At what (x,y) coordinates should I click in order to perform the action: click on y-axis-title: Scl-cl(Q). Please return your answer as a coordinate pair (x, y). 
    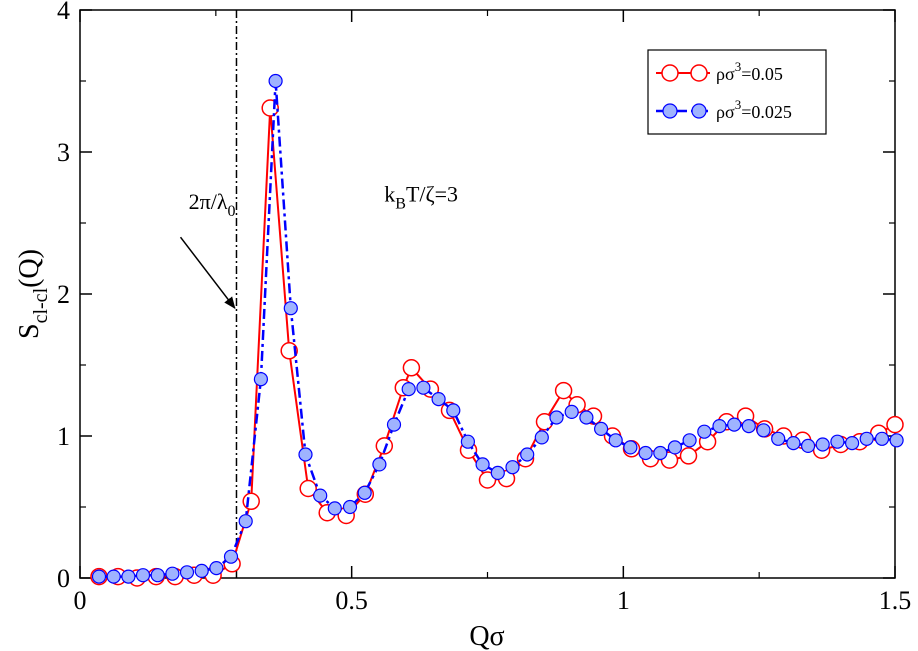
    Looking at the image, I should click on (33, 294).